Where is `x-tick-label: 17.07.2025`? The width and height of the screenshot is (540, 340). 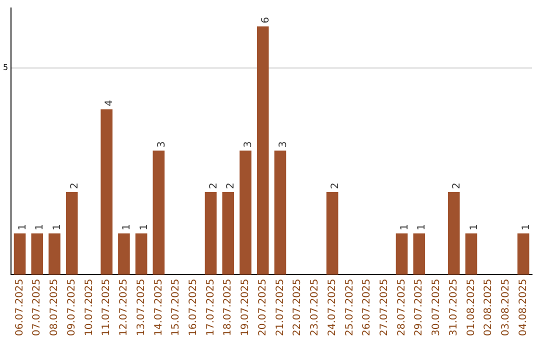 x-tick-label: 17.07.2025 is located at coordinates (210, 307).